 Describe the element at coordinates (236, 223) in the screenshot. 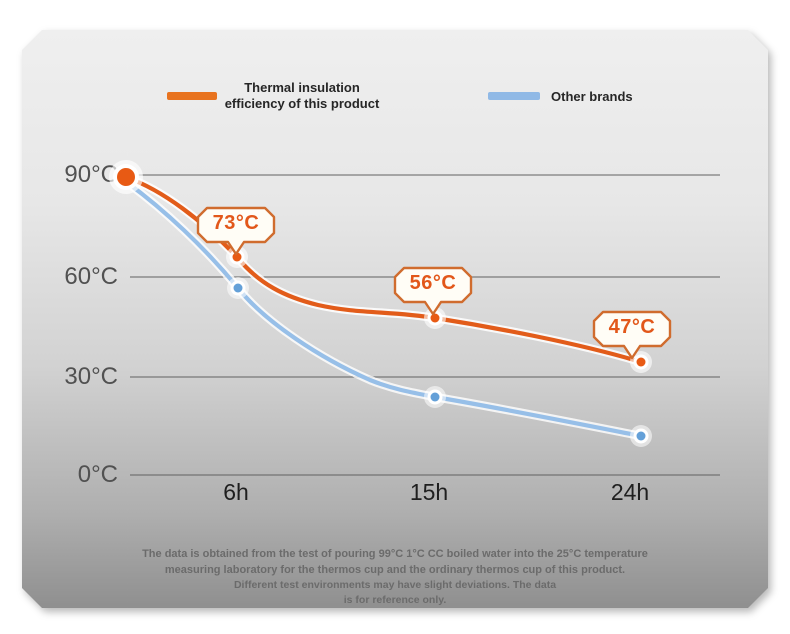

I see `callout-73-label: 73°C` at that location.